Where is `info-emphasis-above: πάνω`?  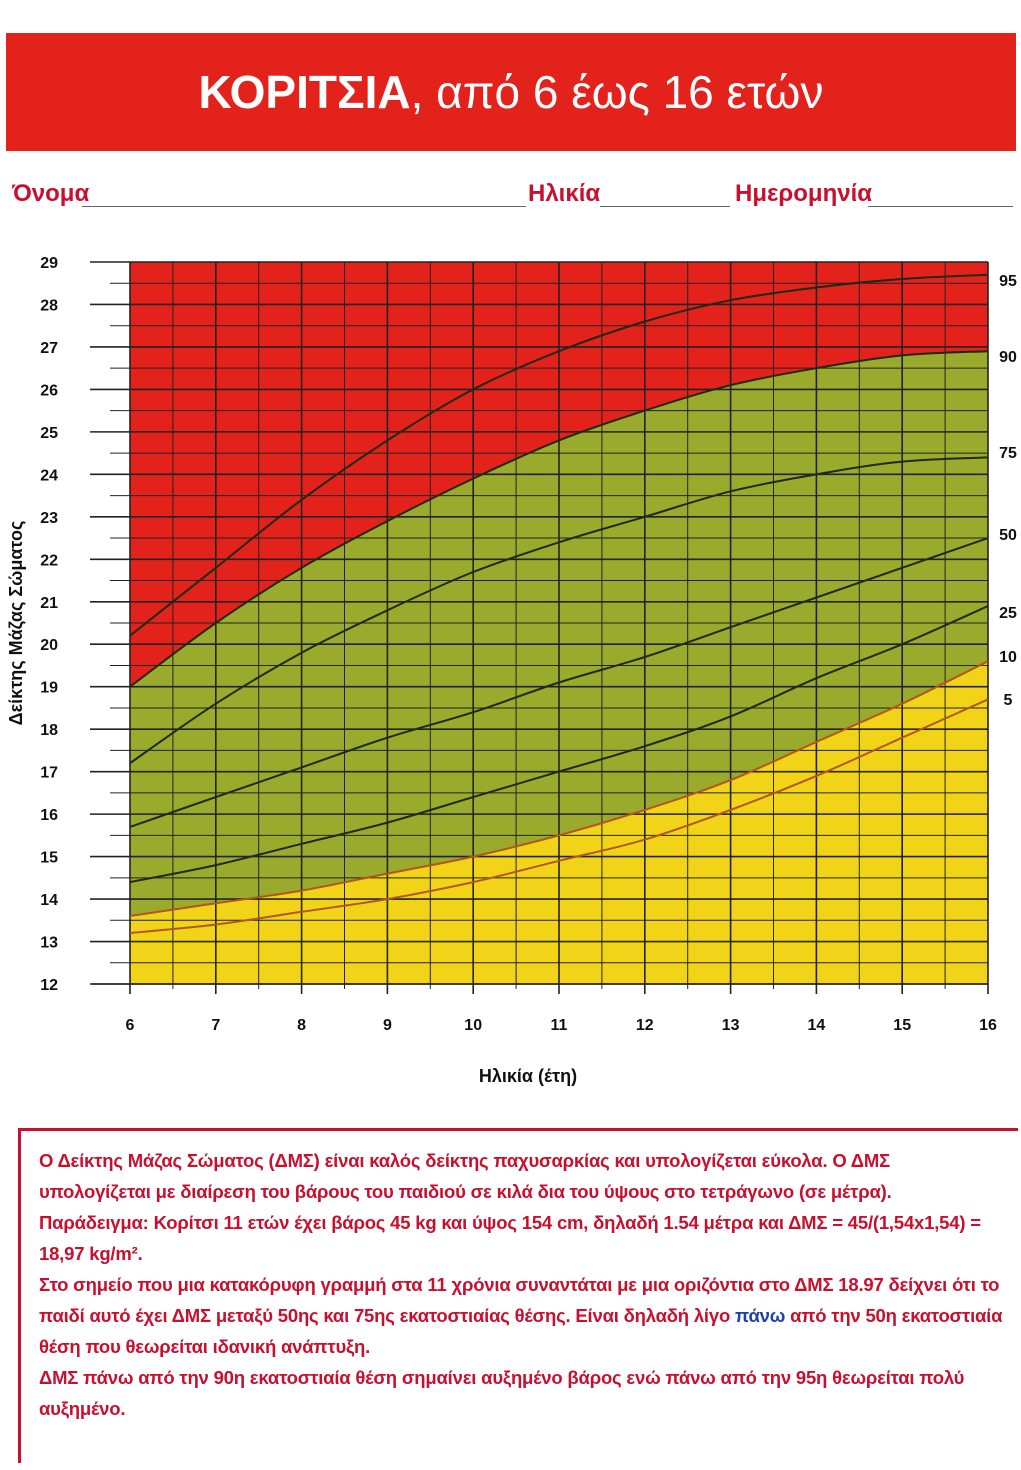 info-emphasis-above: πάνω is located at coordinates (760, 1315).